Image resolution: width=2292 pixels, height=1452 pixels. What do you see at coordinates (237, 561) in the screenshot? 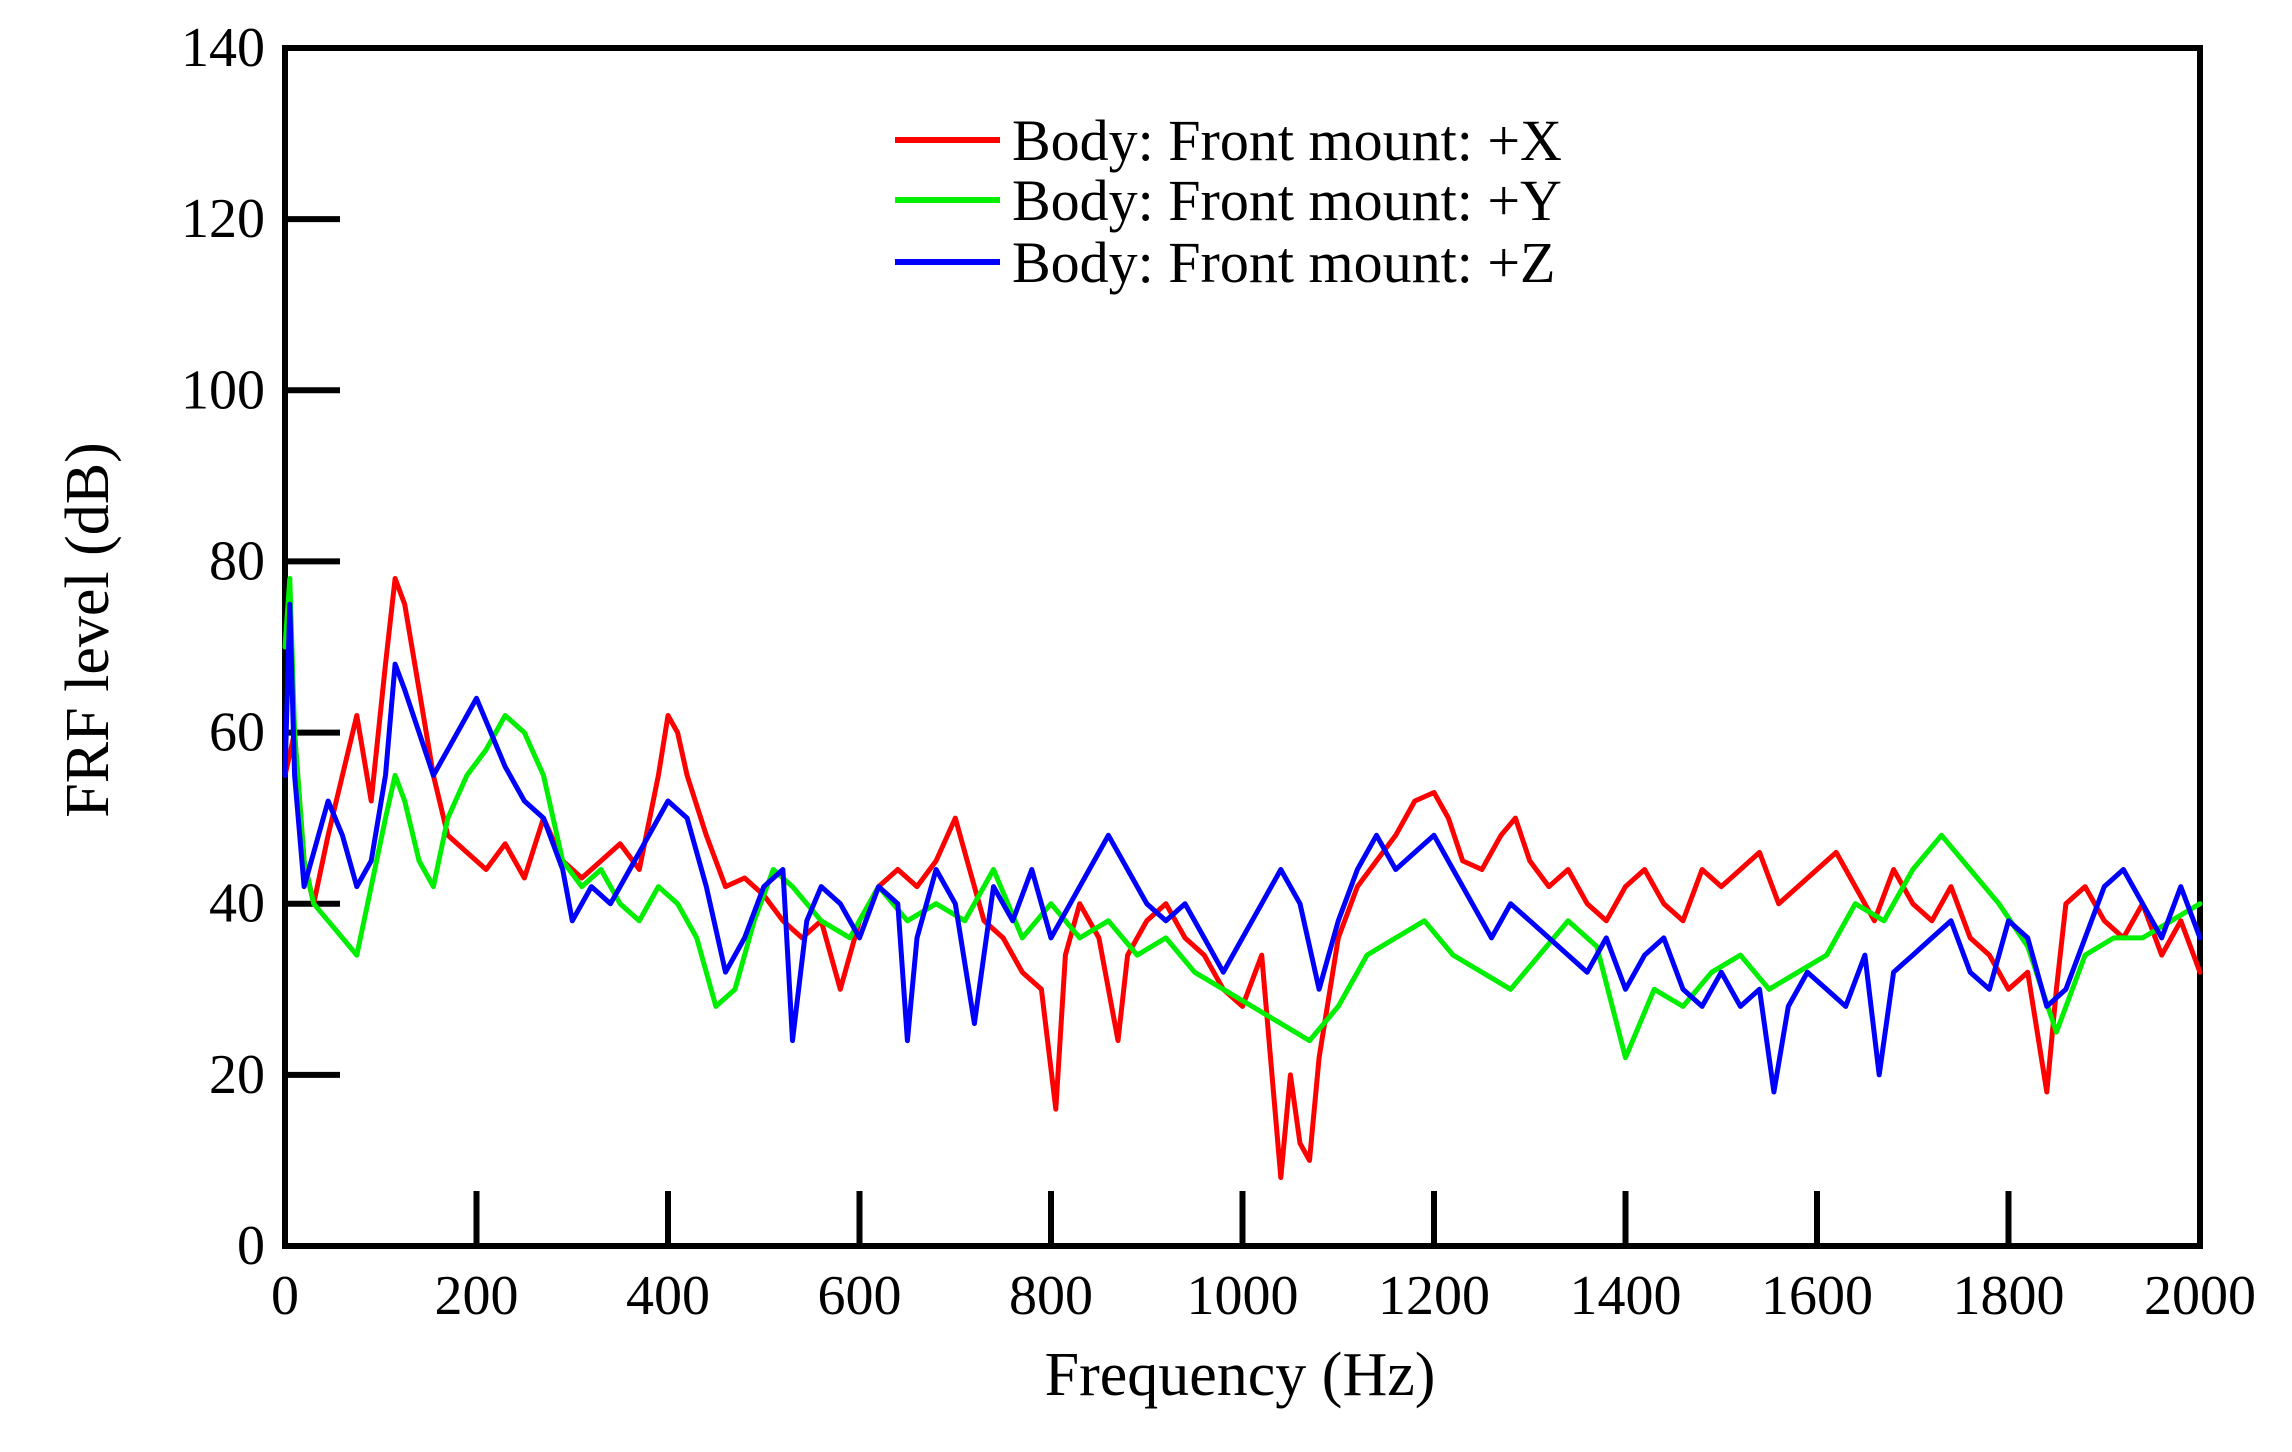
I see `y-tick-label: 80` at bounding box center [237, 561].